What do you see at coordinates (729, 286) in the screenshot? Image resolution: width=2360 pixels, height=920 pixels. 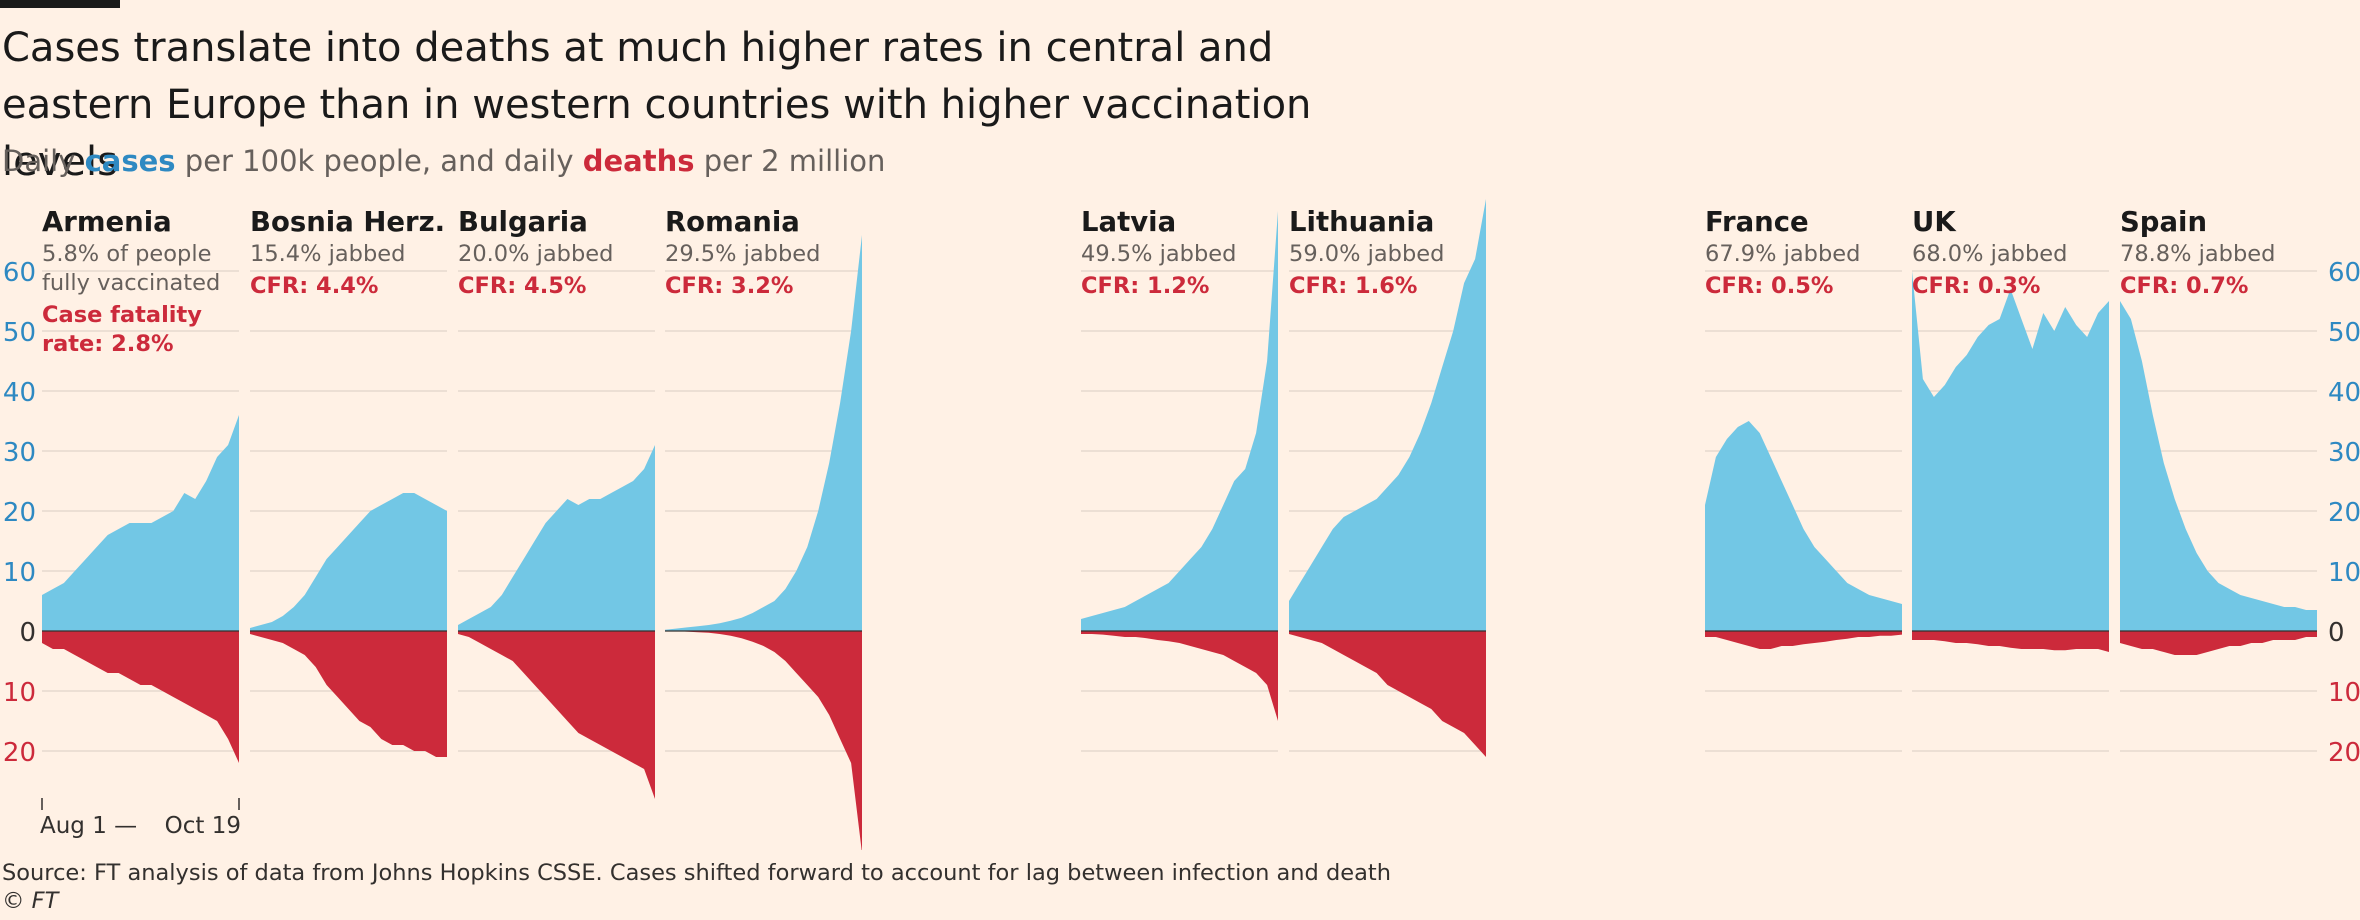 I see `panel-cfr: CFR: 3.2%` at bounding box center [729, 286].